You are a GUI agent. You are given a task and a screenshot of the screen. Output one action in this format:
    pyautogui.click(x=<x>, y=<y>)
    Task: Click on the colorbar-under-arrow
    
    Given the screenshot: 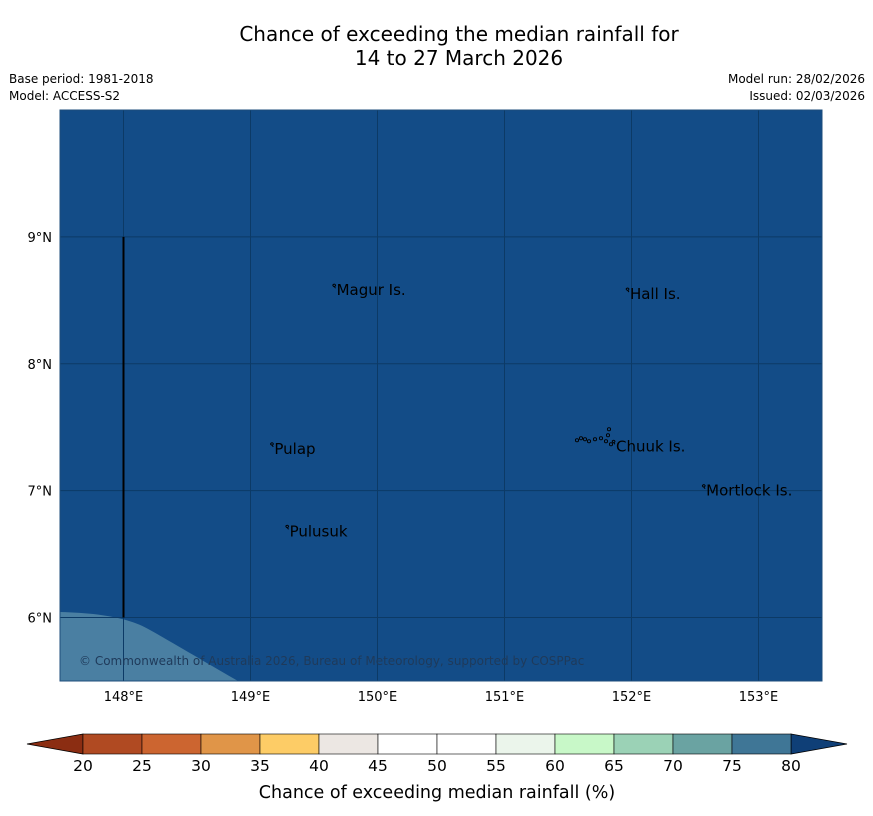 What is the action you would take?
    pyautogui.click(x=55, y=744)
    